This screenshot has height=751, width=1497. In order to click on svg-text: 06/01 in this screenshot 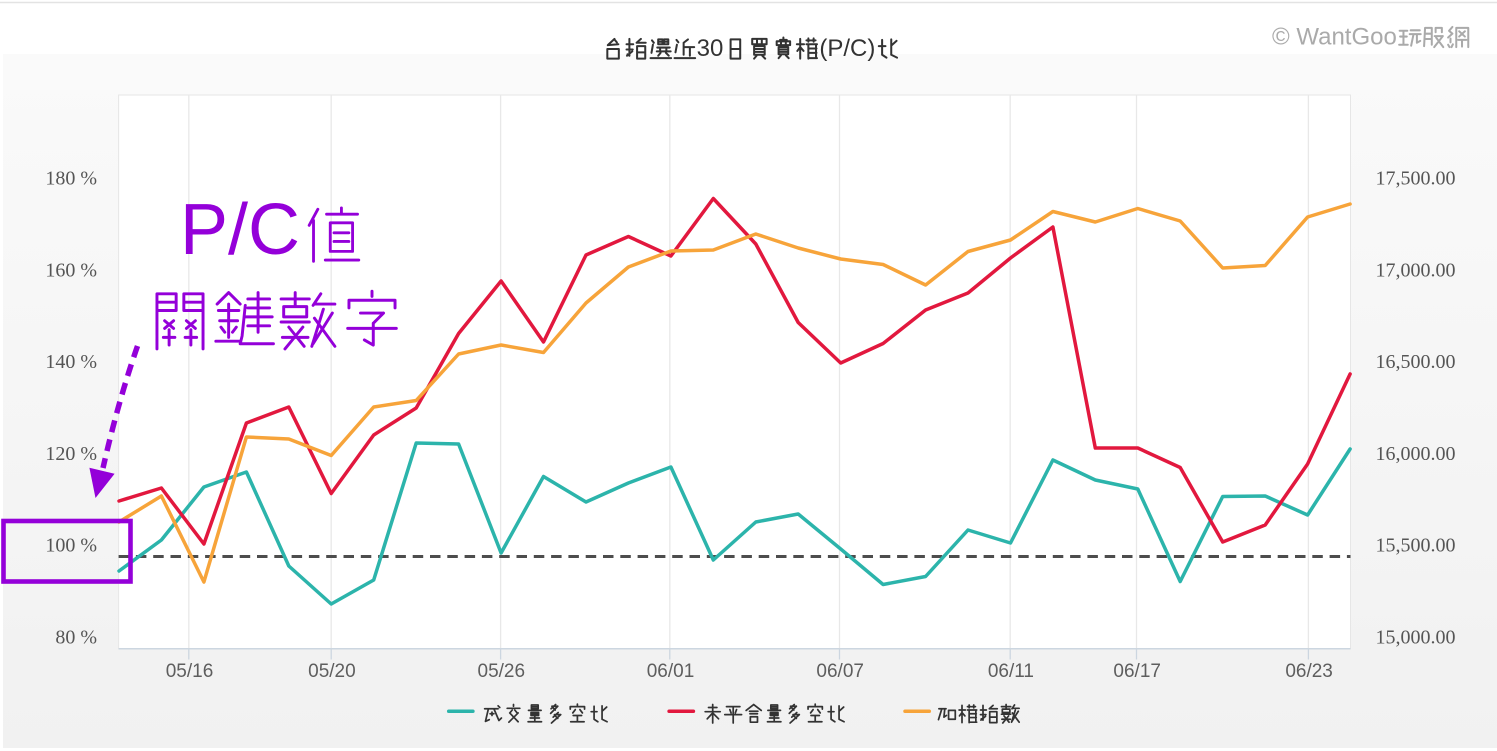, I will do `click(671, 671)`.